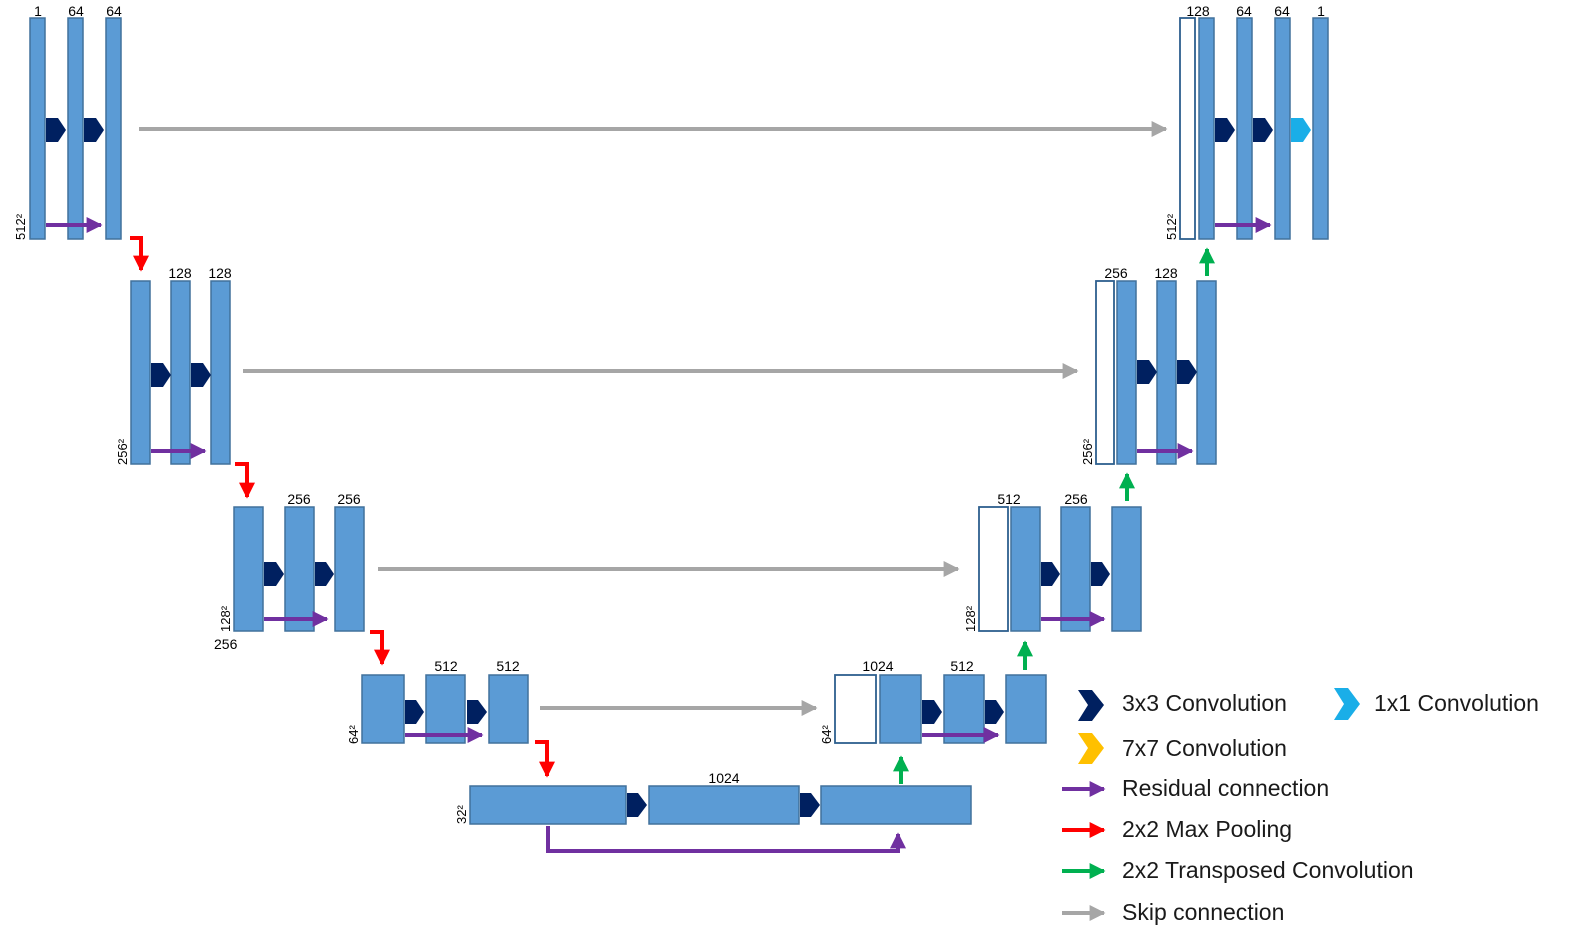  Describe the element at coordinates (220, 372) in the screenshot. I see `feature-map-enc2-conv2` at that location.